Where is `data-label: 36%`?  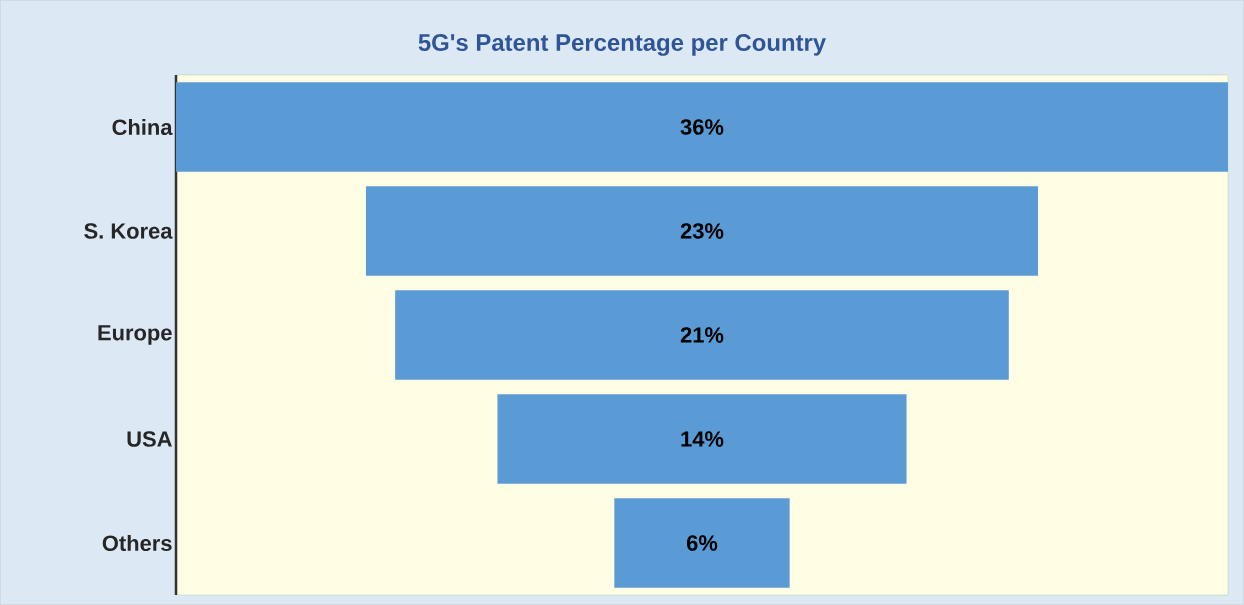 data-label: 36% is located at coordinates (702, 127).